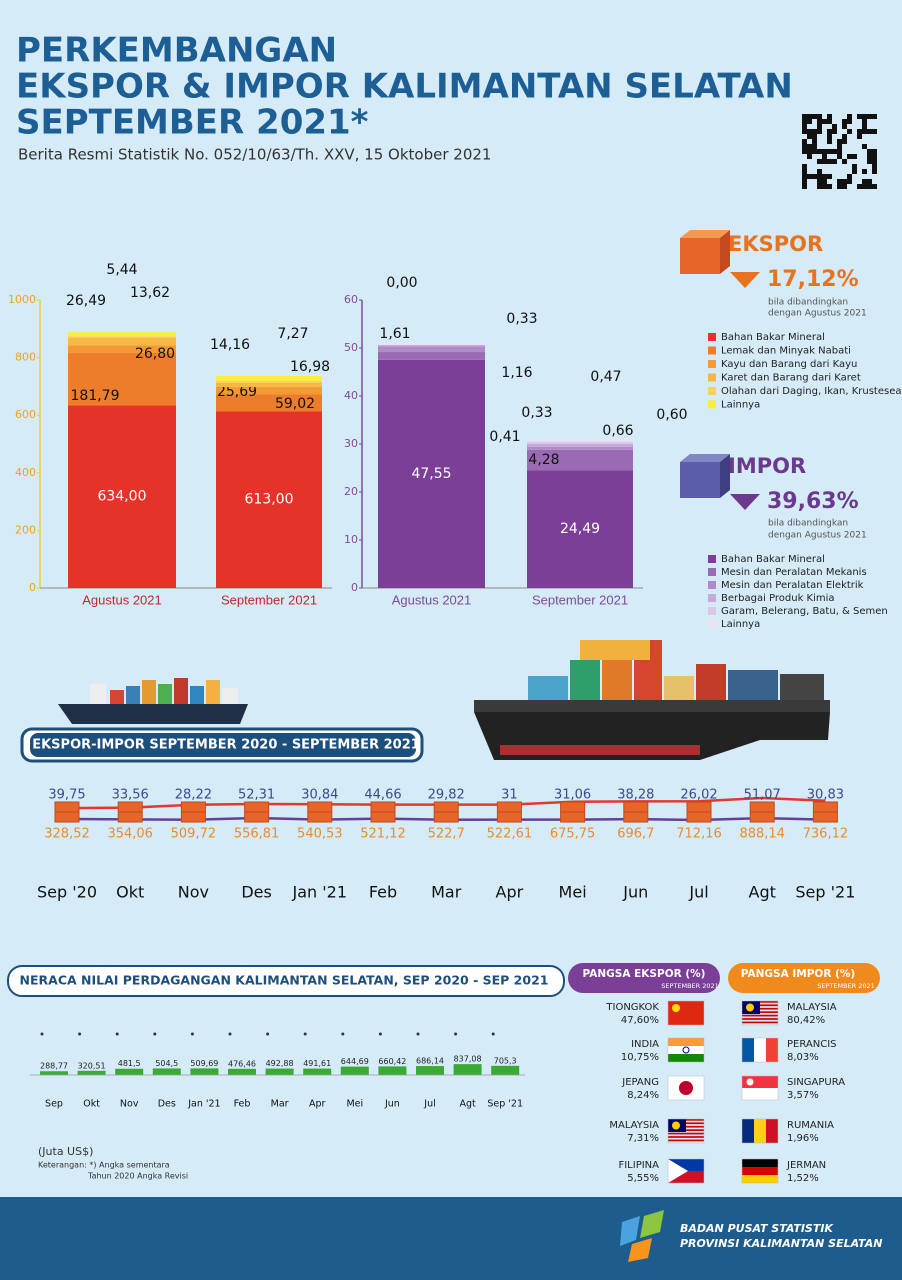 The width and height of the screenshot is (902, 1280). I want to click on flag, so click(760, 1131).